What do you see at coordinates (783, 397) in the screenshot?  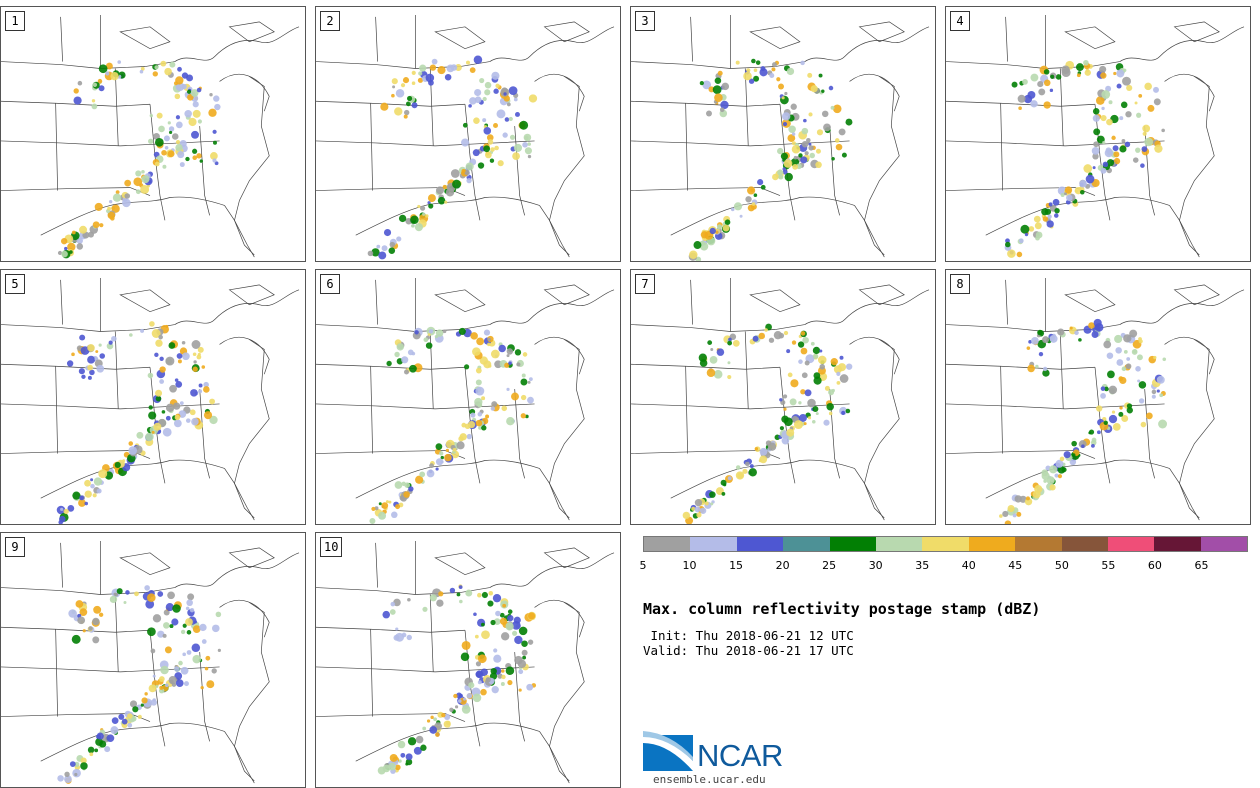 I see `stamp-panel-7: 7` at bounding box center [783, 397].